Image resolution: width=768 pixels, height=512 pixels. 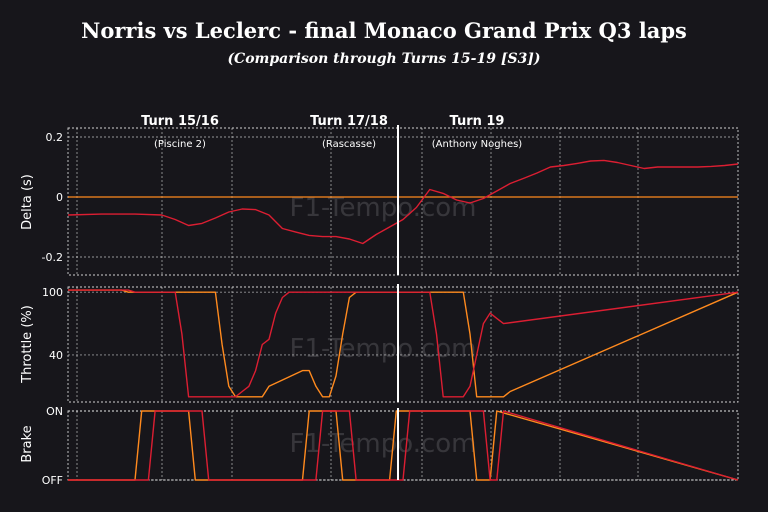 What do you see at coordinates (27, 344) in the screenshot?
I see `throttle-axis-label: Throttle (%)` at bounding box center [27, 344].